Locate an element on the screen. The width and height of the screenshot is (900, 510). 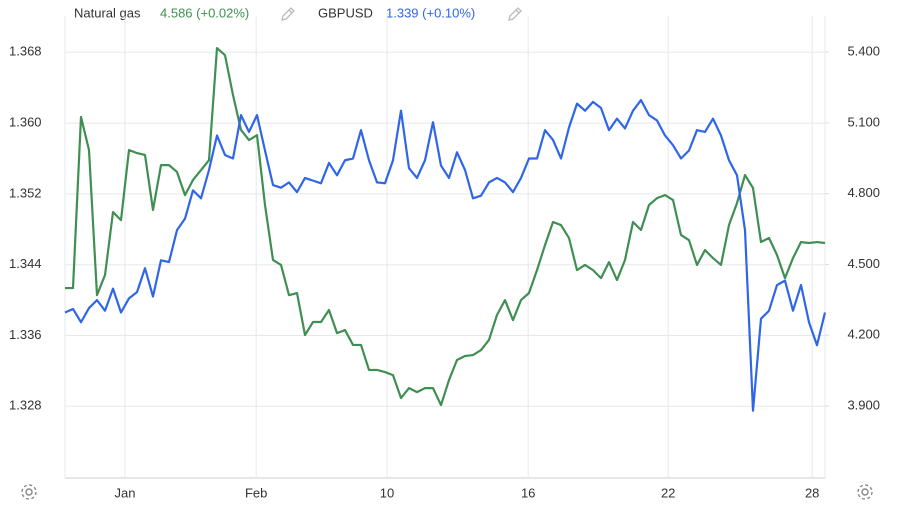
y-tick-label: 1.352 is located at coordinates (25, 192).